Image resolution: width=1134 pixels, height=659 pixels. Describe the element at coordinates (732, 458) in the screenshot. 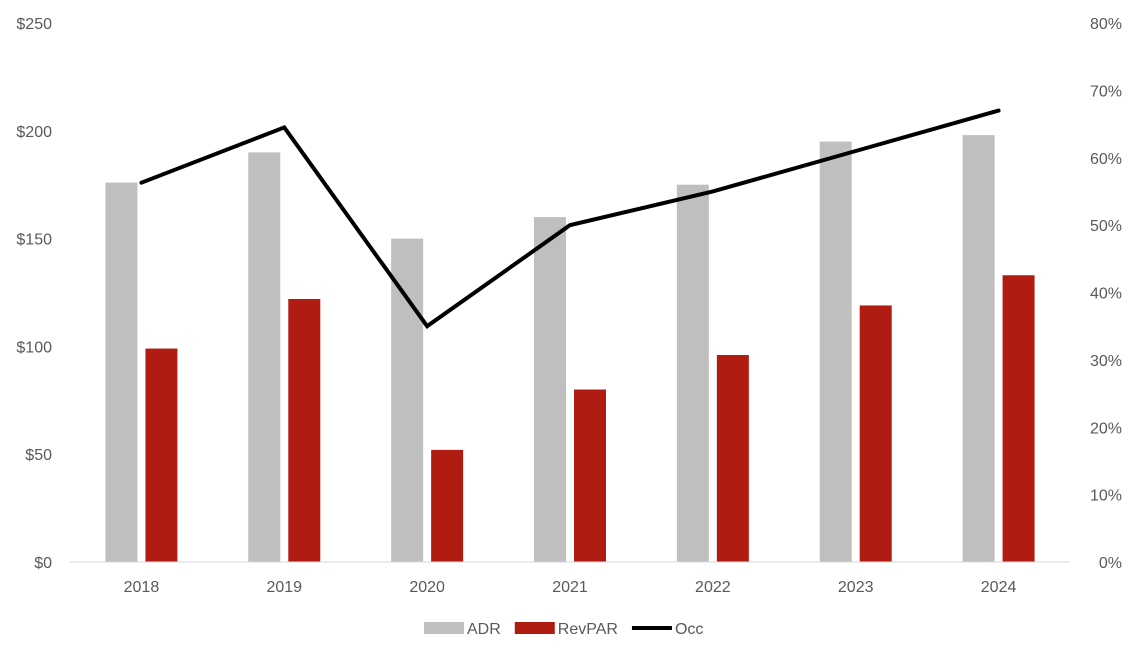

I see `revpar-bar-2022` at that location.